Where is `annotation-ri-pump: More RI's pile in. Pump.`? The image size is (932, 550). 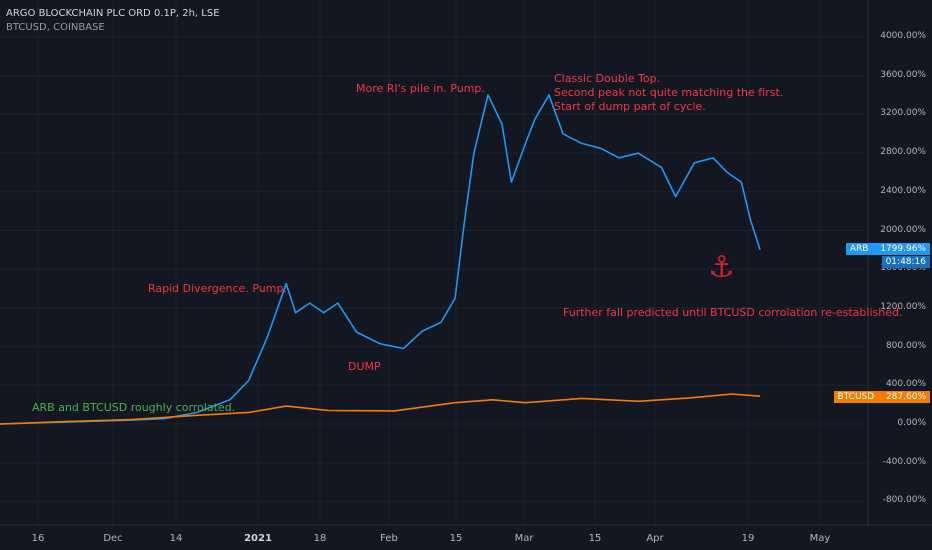
annotation-ri-pump: More RI's pile in. Pump. is located at coordinates (420, 88).